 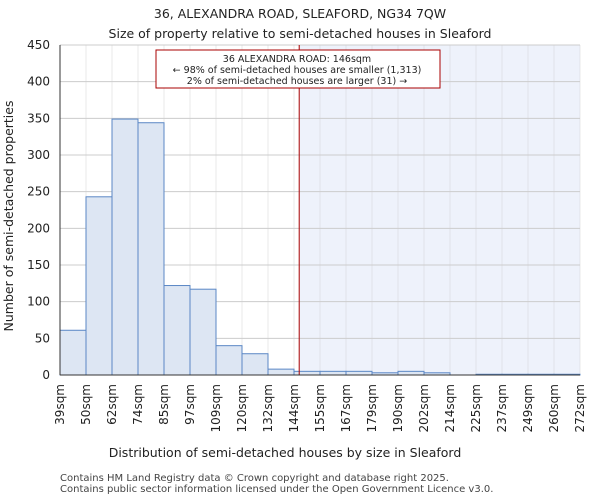 What do you see at coordinates (300, 13) in the screenshot?
I see `chart-title: 36, ALEXANDRA ROAD, SLEAFORD, NG34 7QW` at bounding box center [300, 13].